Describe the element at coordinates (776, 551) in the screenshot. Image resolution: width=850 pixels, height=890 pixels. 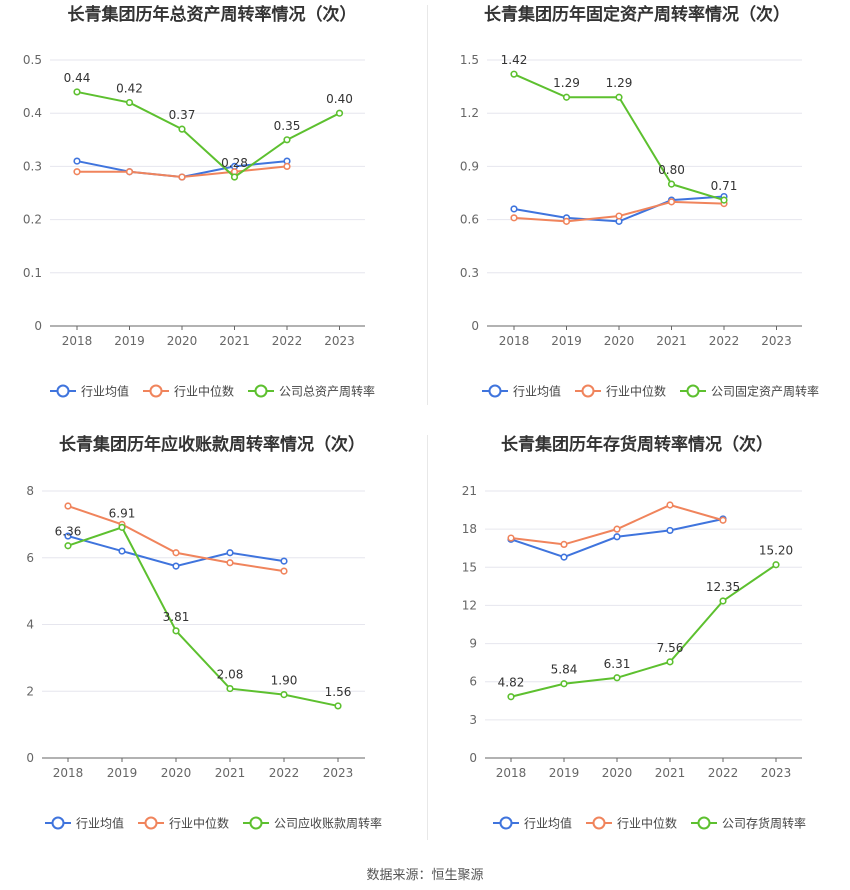
I see `data-label: 15.20` at that location.